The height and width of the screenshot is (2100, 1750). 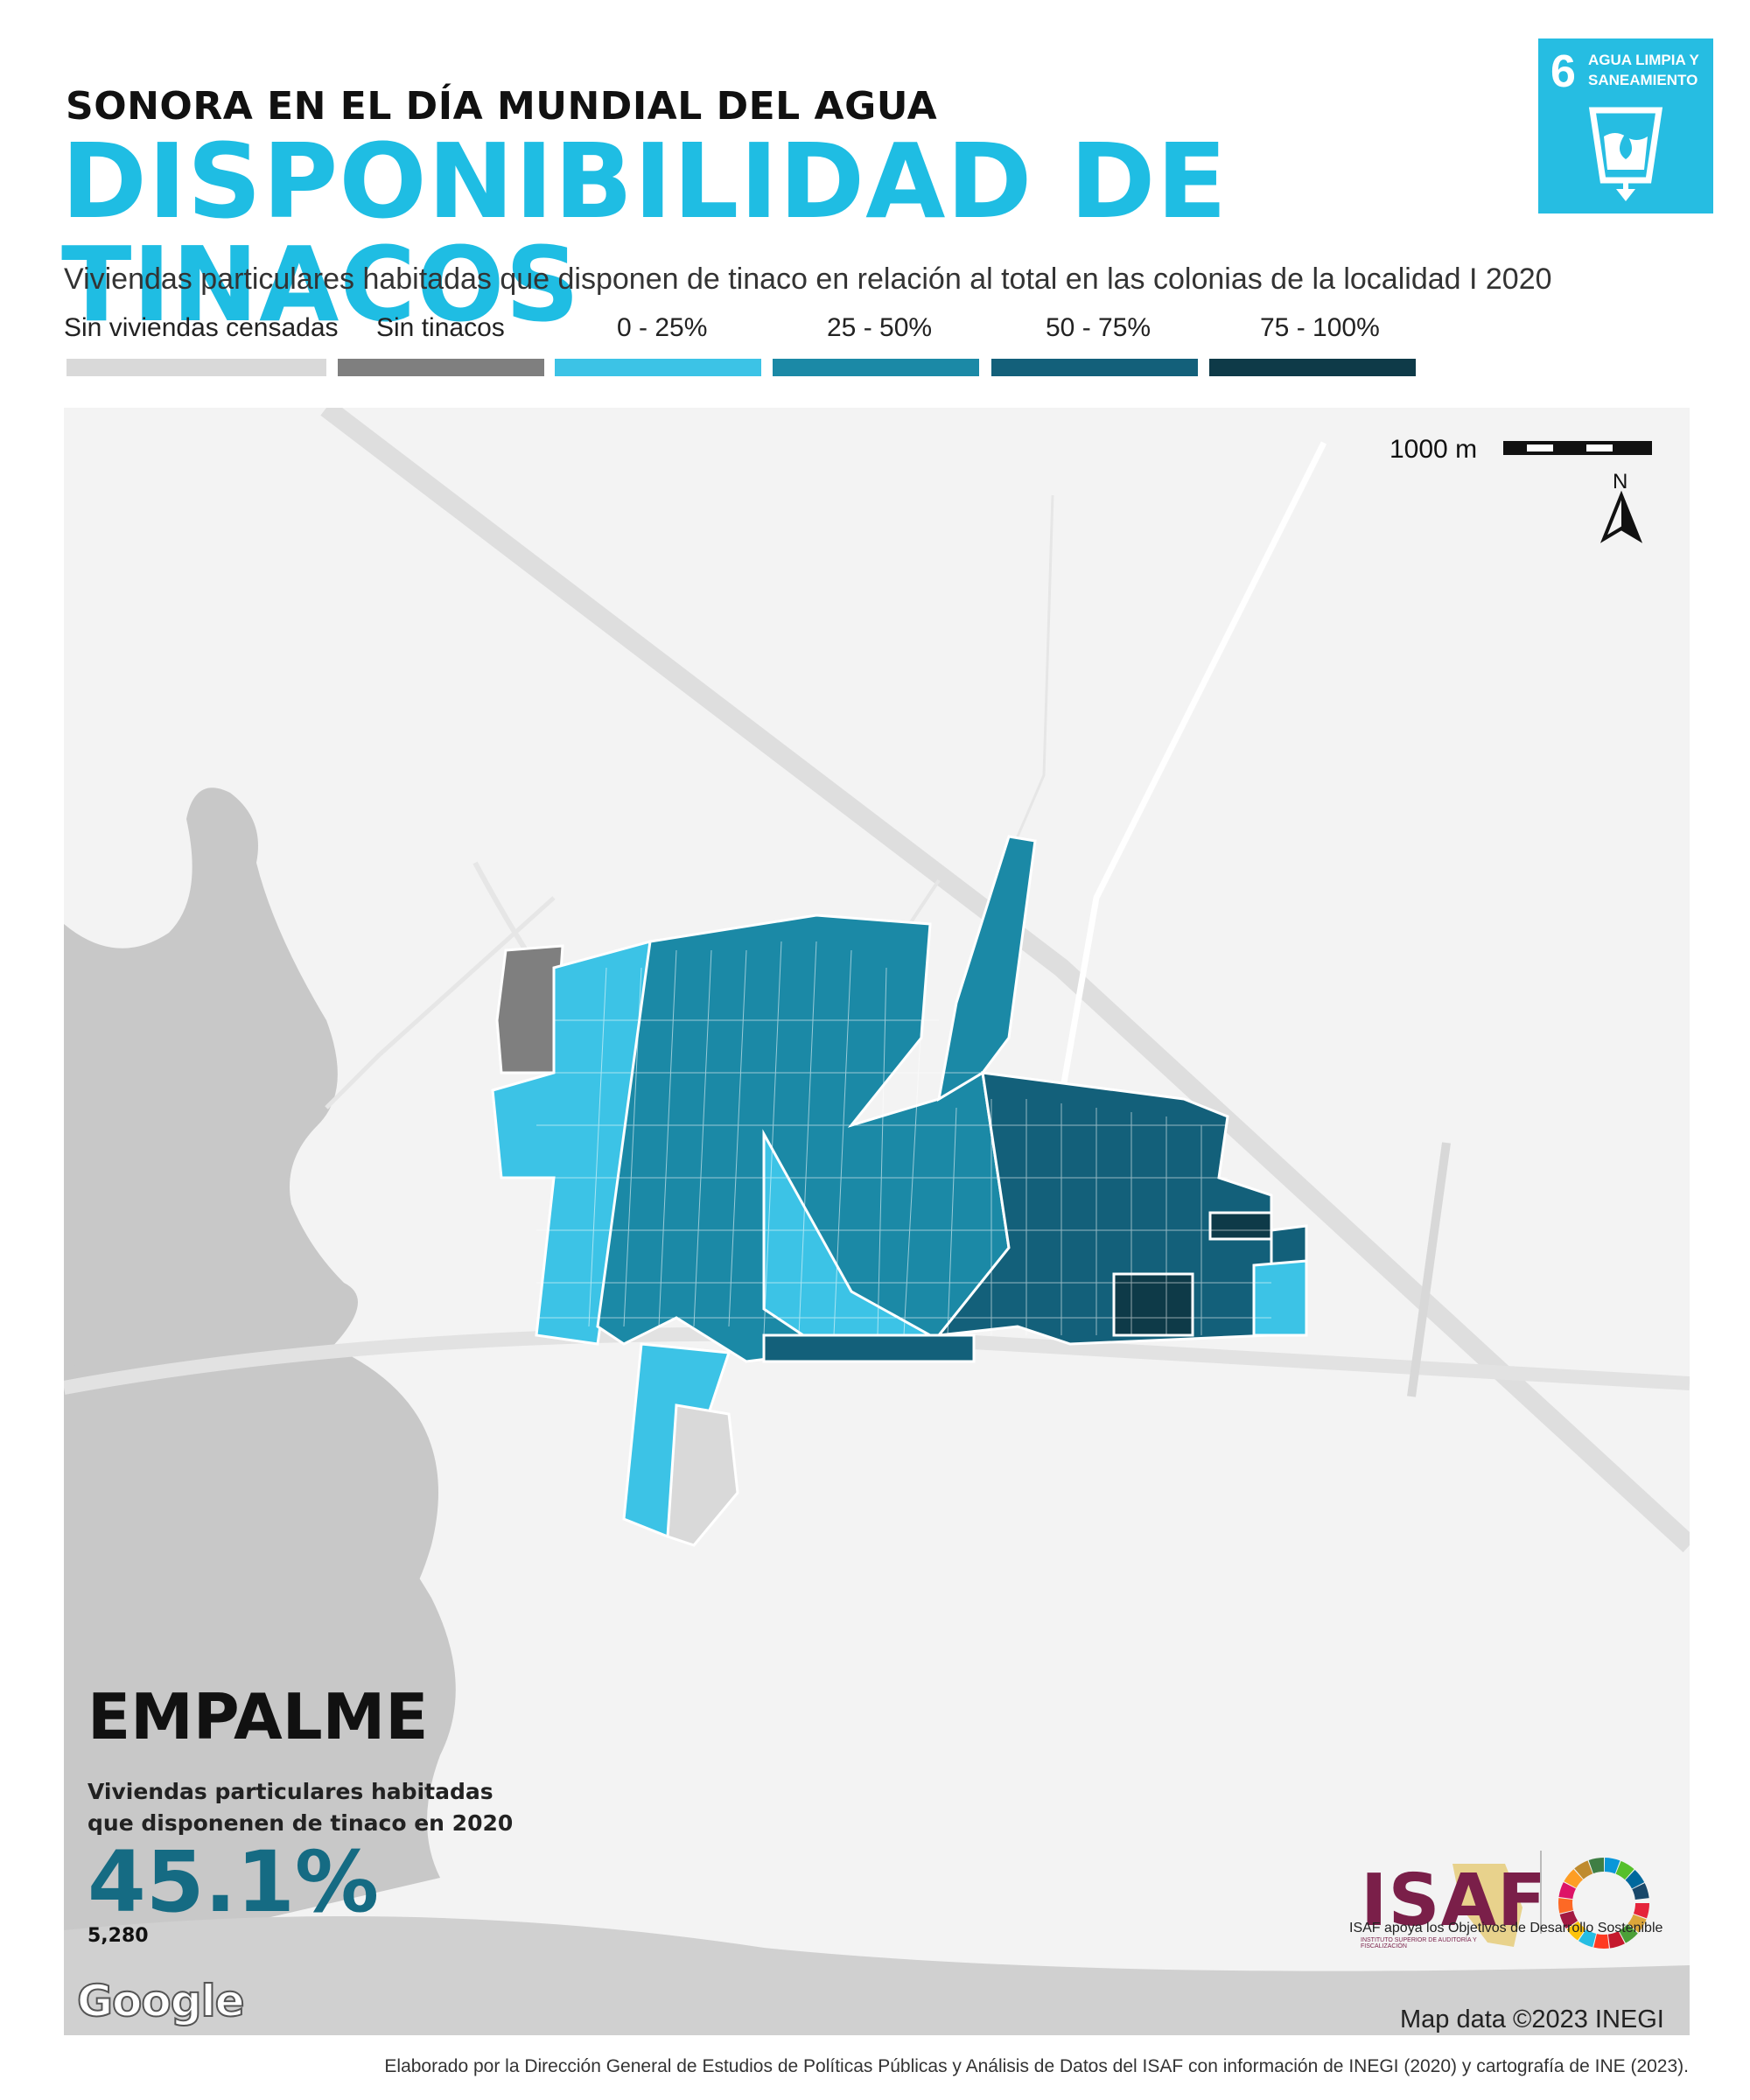 What do you see at coordinates (502, 106) in the screenshot?
I see `subtitle: SONORA EN EL DÍA MUNDIAL DEL AGUA` at bounding box center [502, 106].